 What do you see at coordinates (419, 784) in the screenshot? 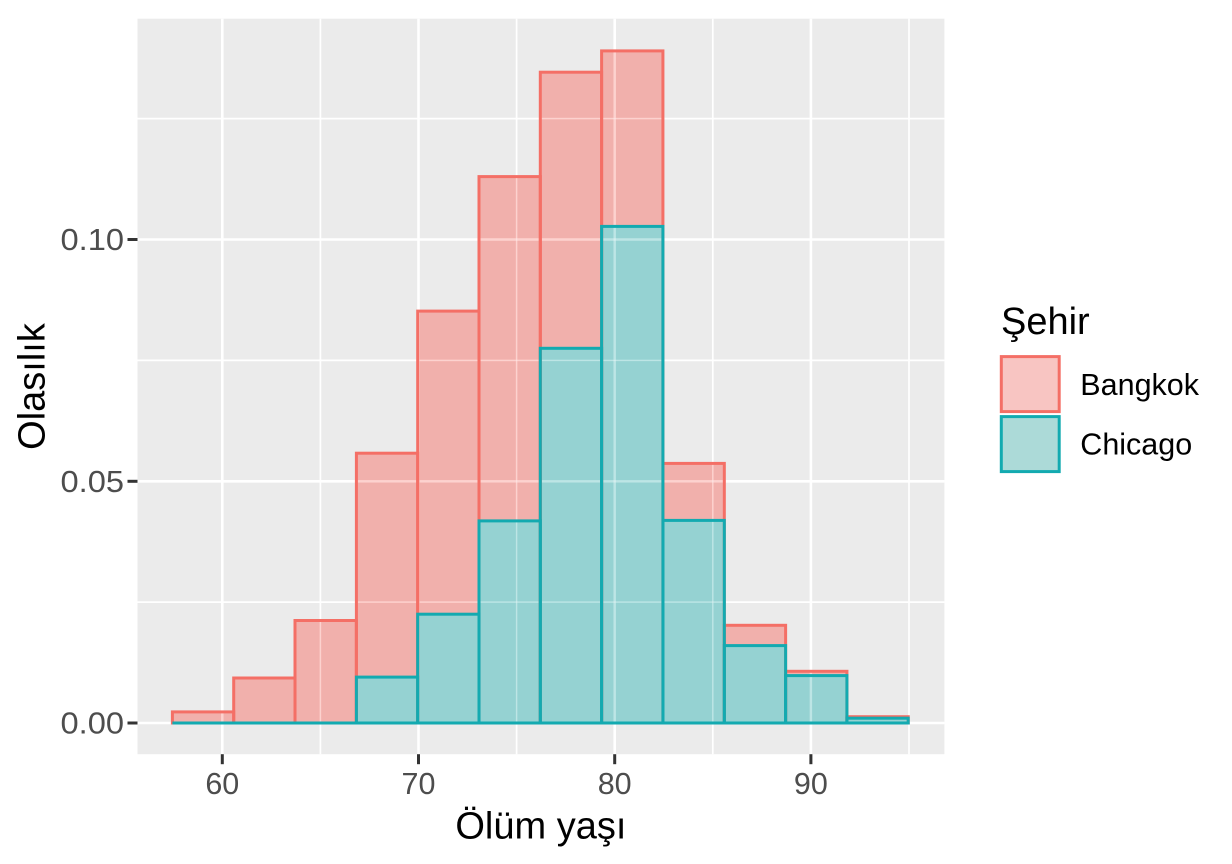
I see `svg-text: 70` at bounding box center [419, 784].